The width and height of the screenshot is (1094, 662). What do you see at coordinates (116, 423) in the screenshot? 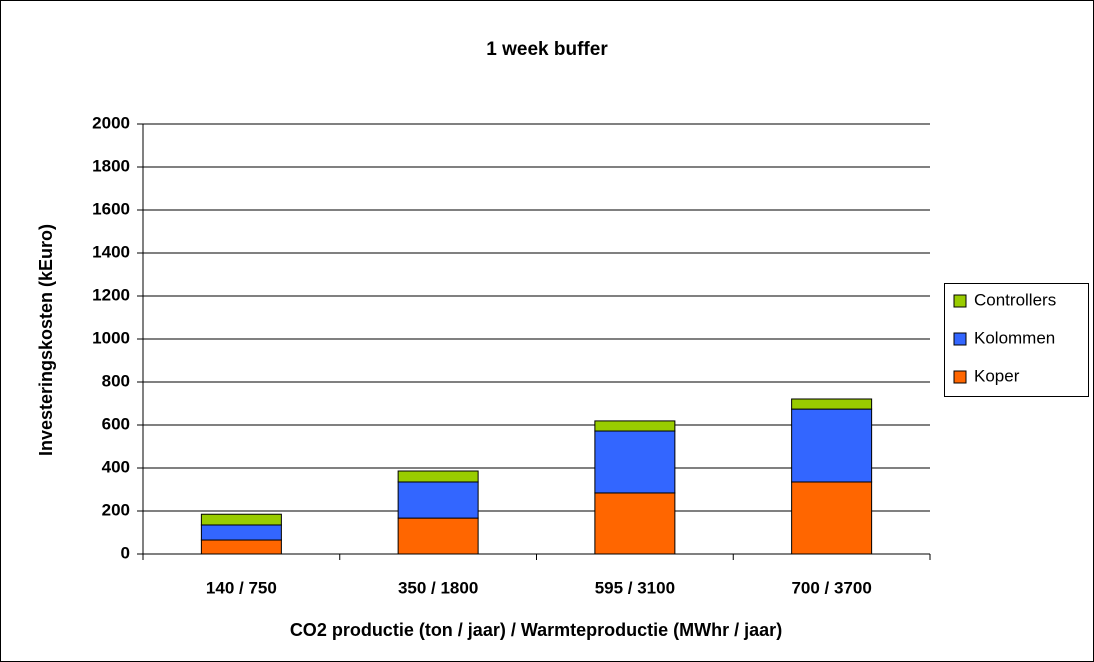
I see `y-tick-label: 600` at bounding box center [116, 423].